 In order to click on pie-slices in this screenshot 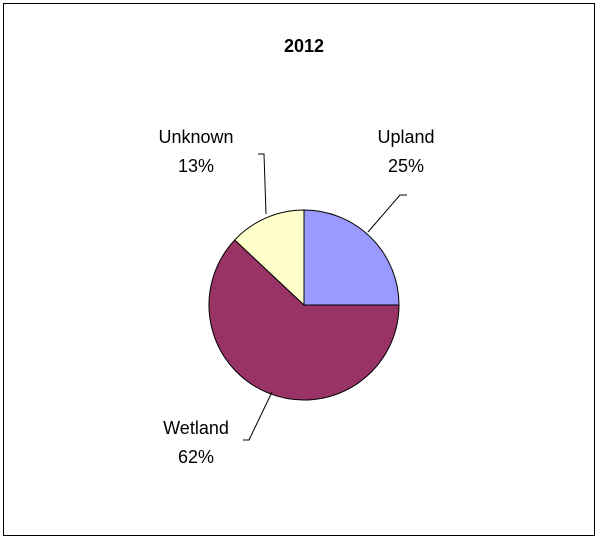, I will do `click(304, 305)`.